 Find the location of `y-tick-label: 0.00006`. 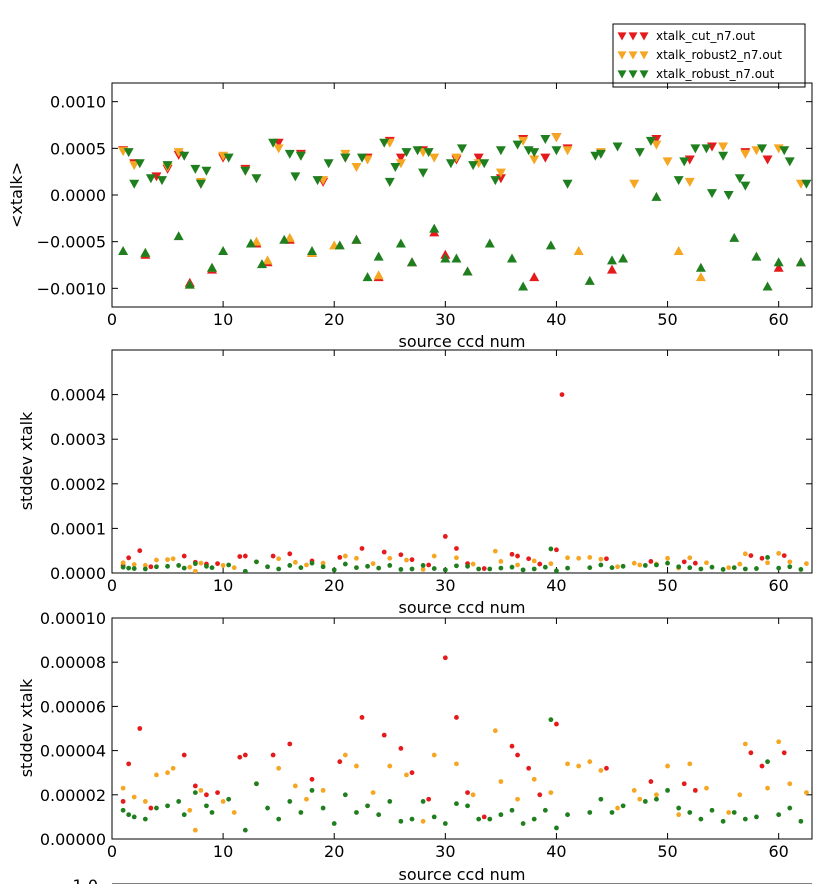

y-tick-label: 0.00006 is located at coordinates (73, 706).